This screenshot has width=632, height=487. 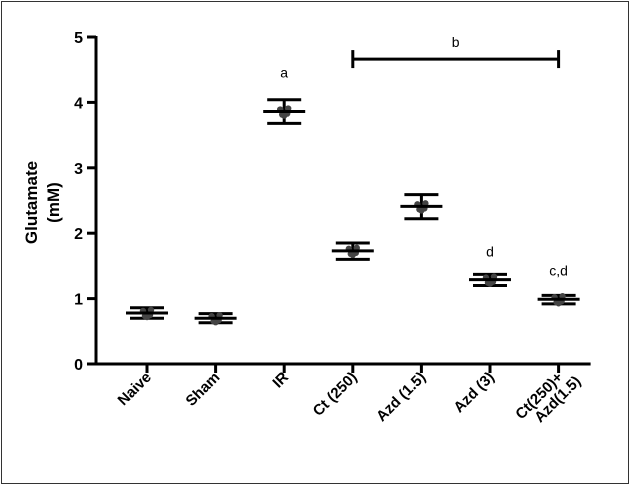 What do you see at coordinates (53, 202) in the screenshot?
I see `y-axis-title: (mM)` at bounding box center [53, 202].